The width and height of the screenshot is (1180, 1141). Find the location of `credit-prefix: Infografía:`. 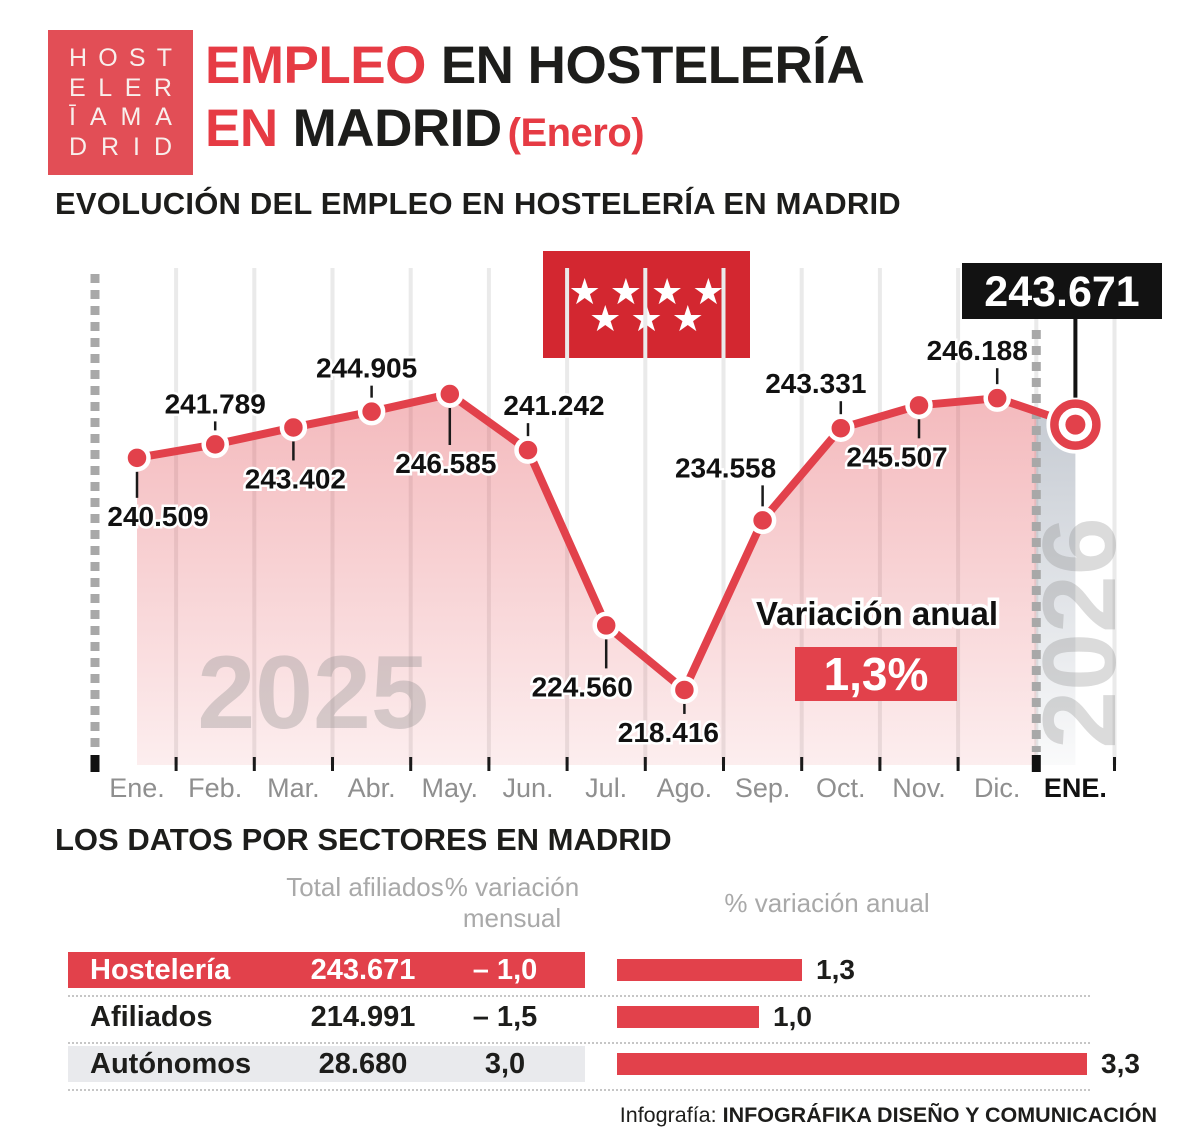

credit-prefix: Infografía: is located at coordinates (668, 1115).